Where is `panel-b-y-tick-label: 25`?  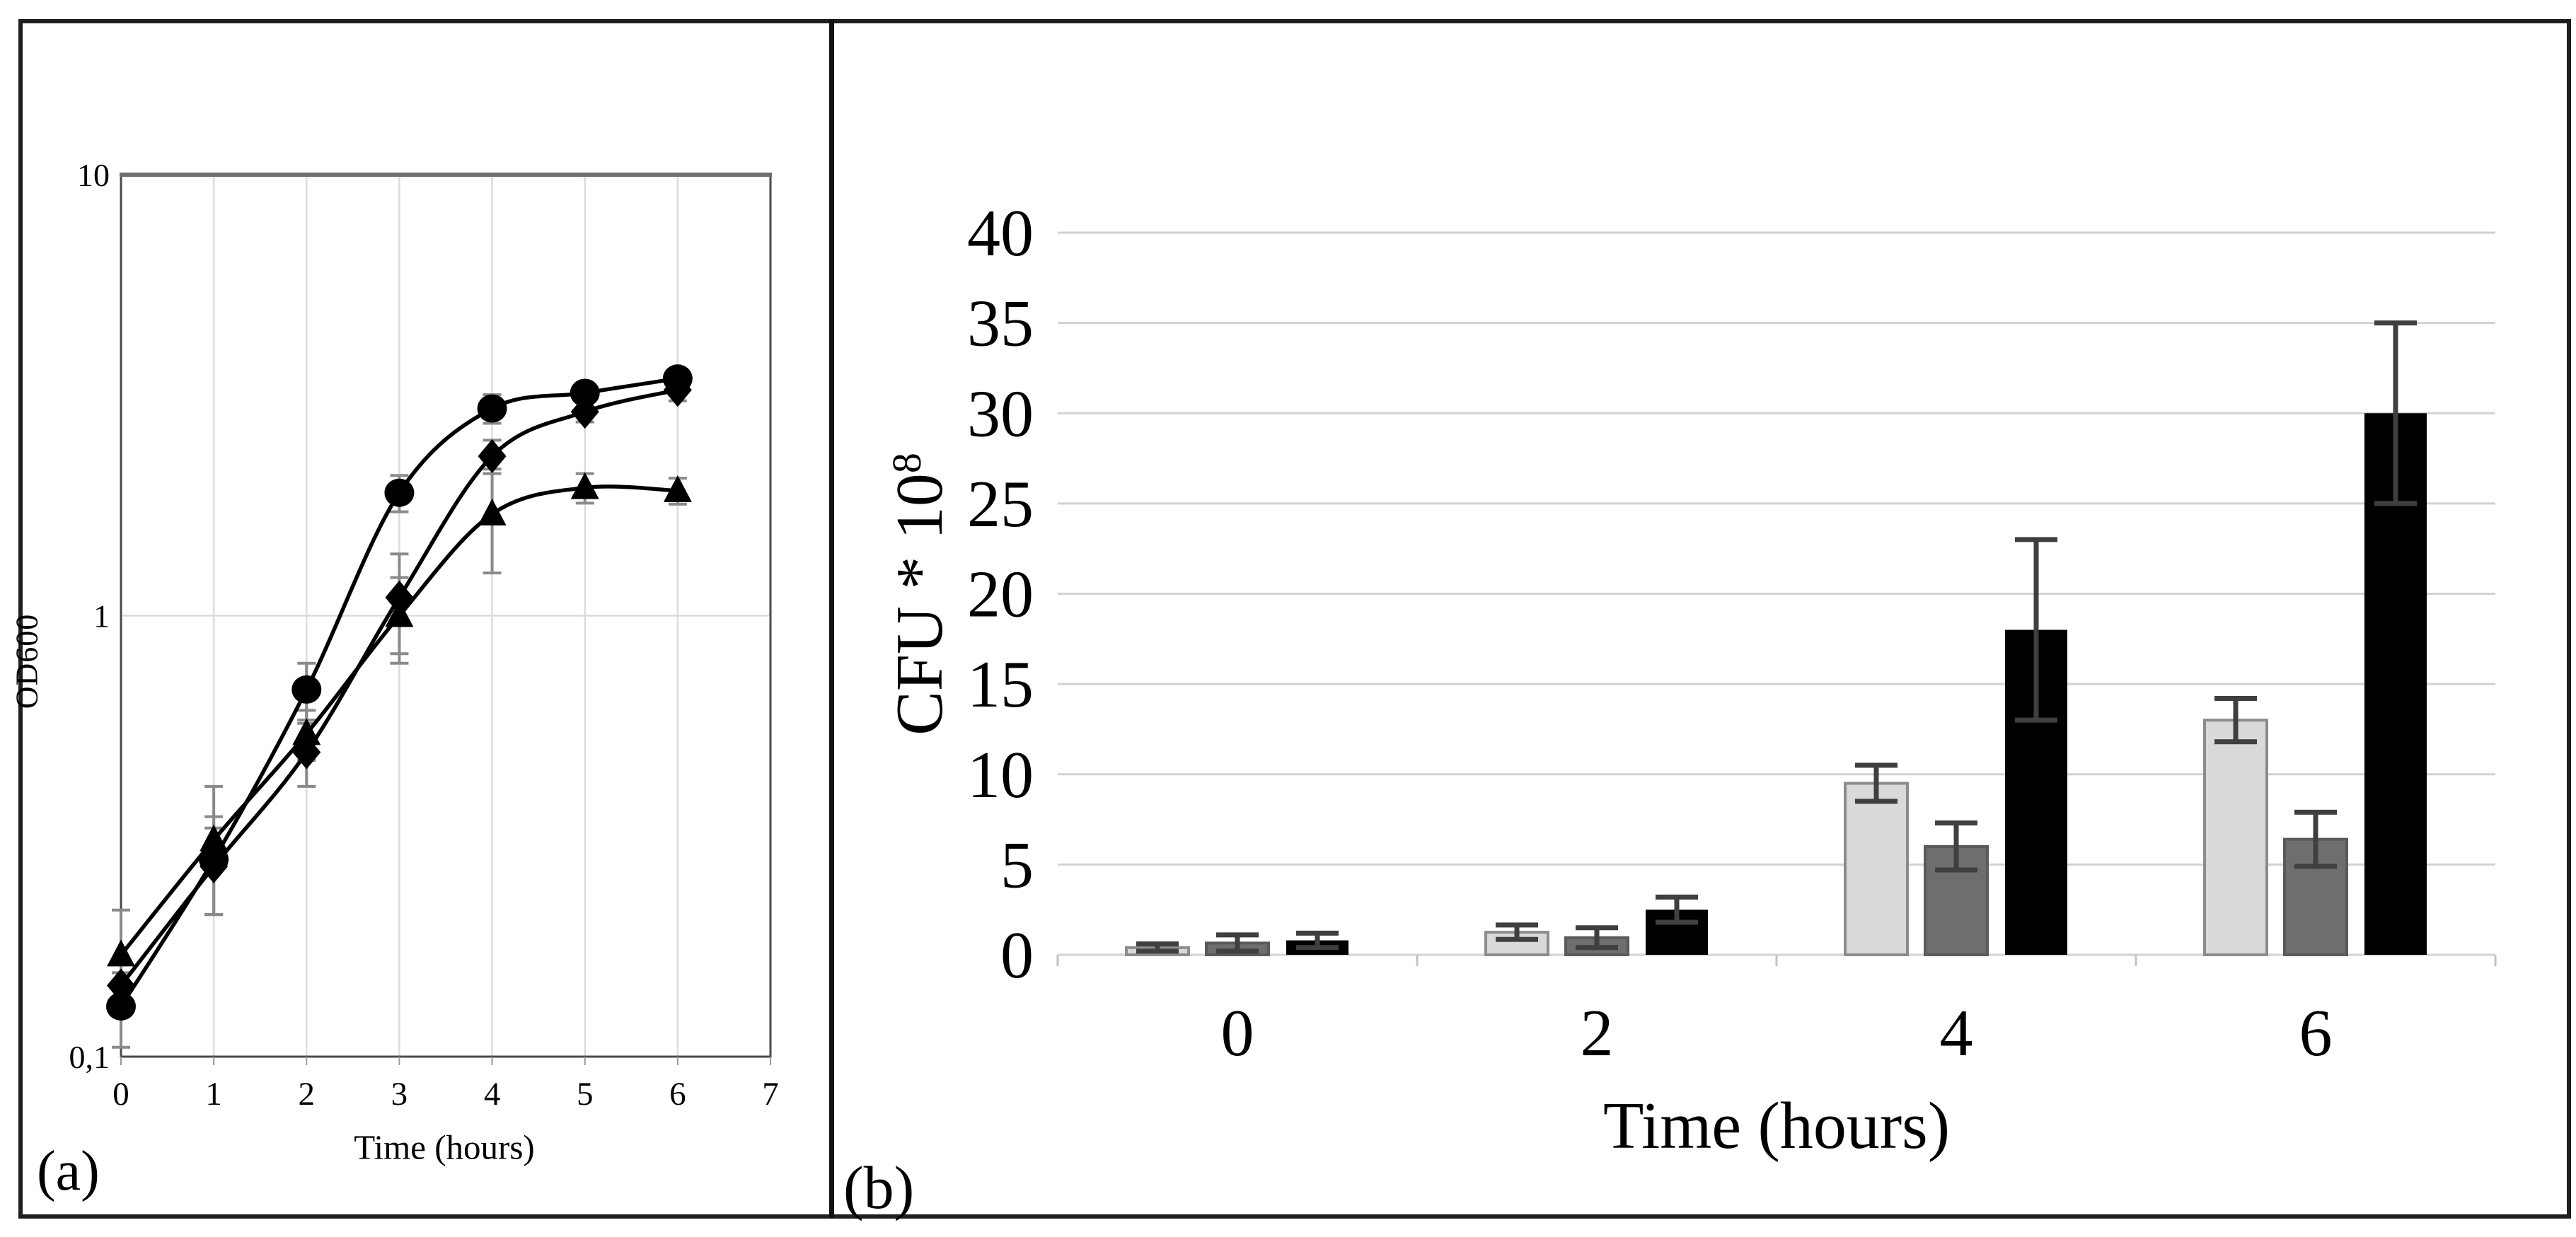
panel-b-y-tick-label: 25 is located at coordinates (1000, 504).